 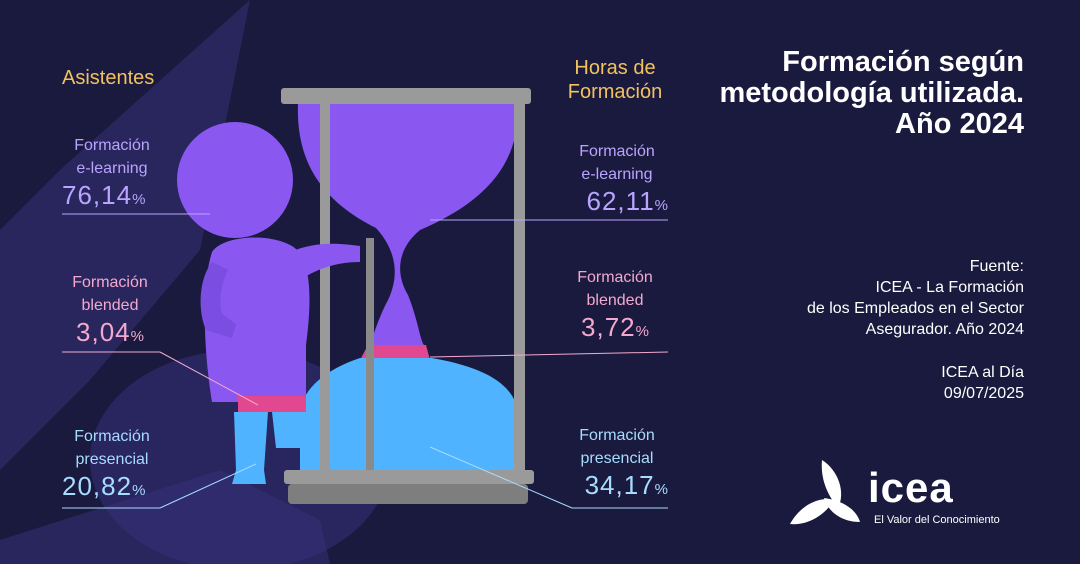 I want to click on figure-arm-left, so click(x=218, y=300).